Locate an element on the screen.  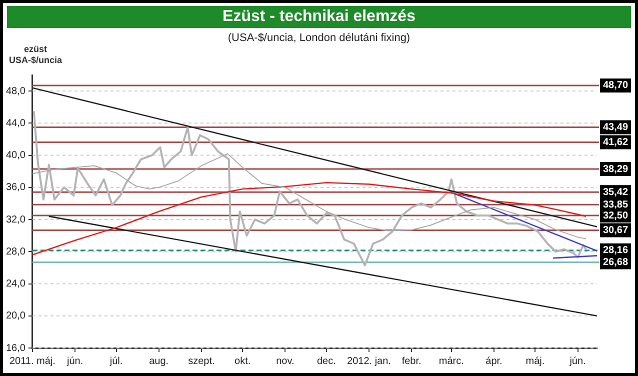
y-tick-label: 28,0 is located at coordinates (16, 252).